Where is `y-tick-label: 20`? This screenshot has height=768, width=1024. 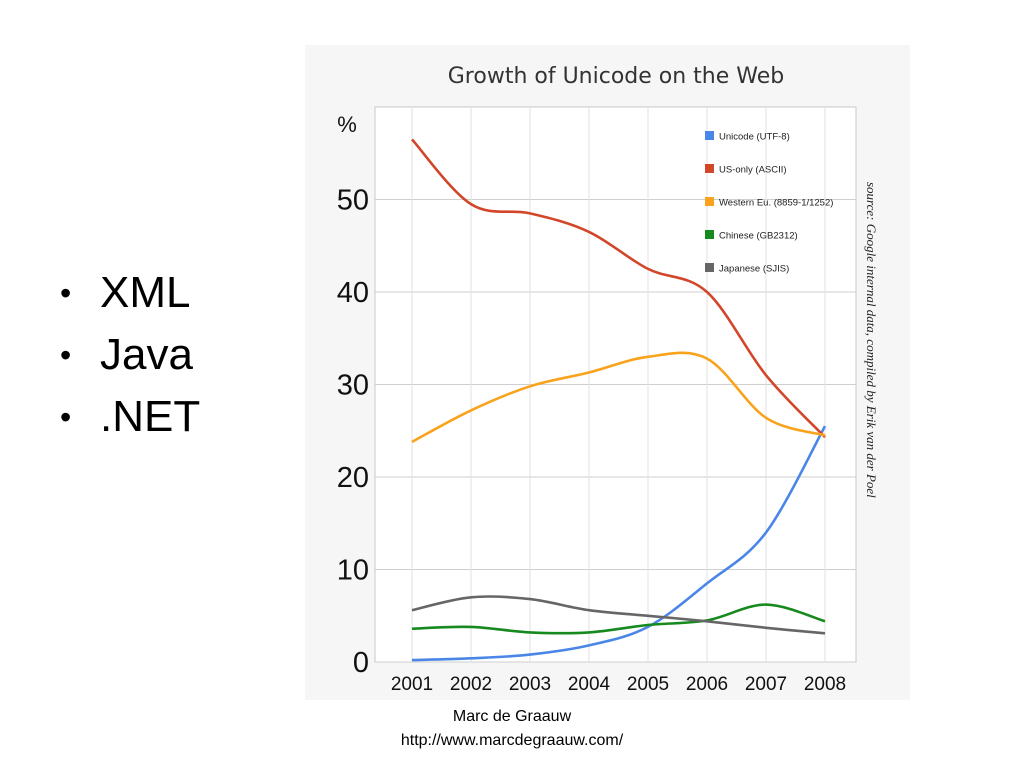
y-tick-label: 20 is located at coordinates (353, 478).